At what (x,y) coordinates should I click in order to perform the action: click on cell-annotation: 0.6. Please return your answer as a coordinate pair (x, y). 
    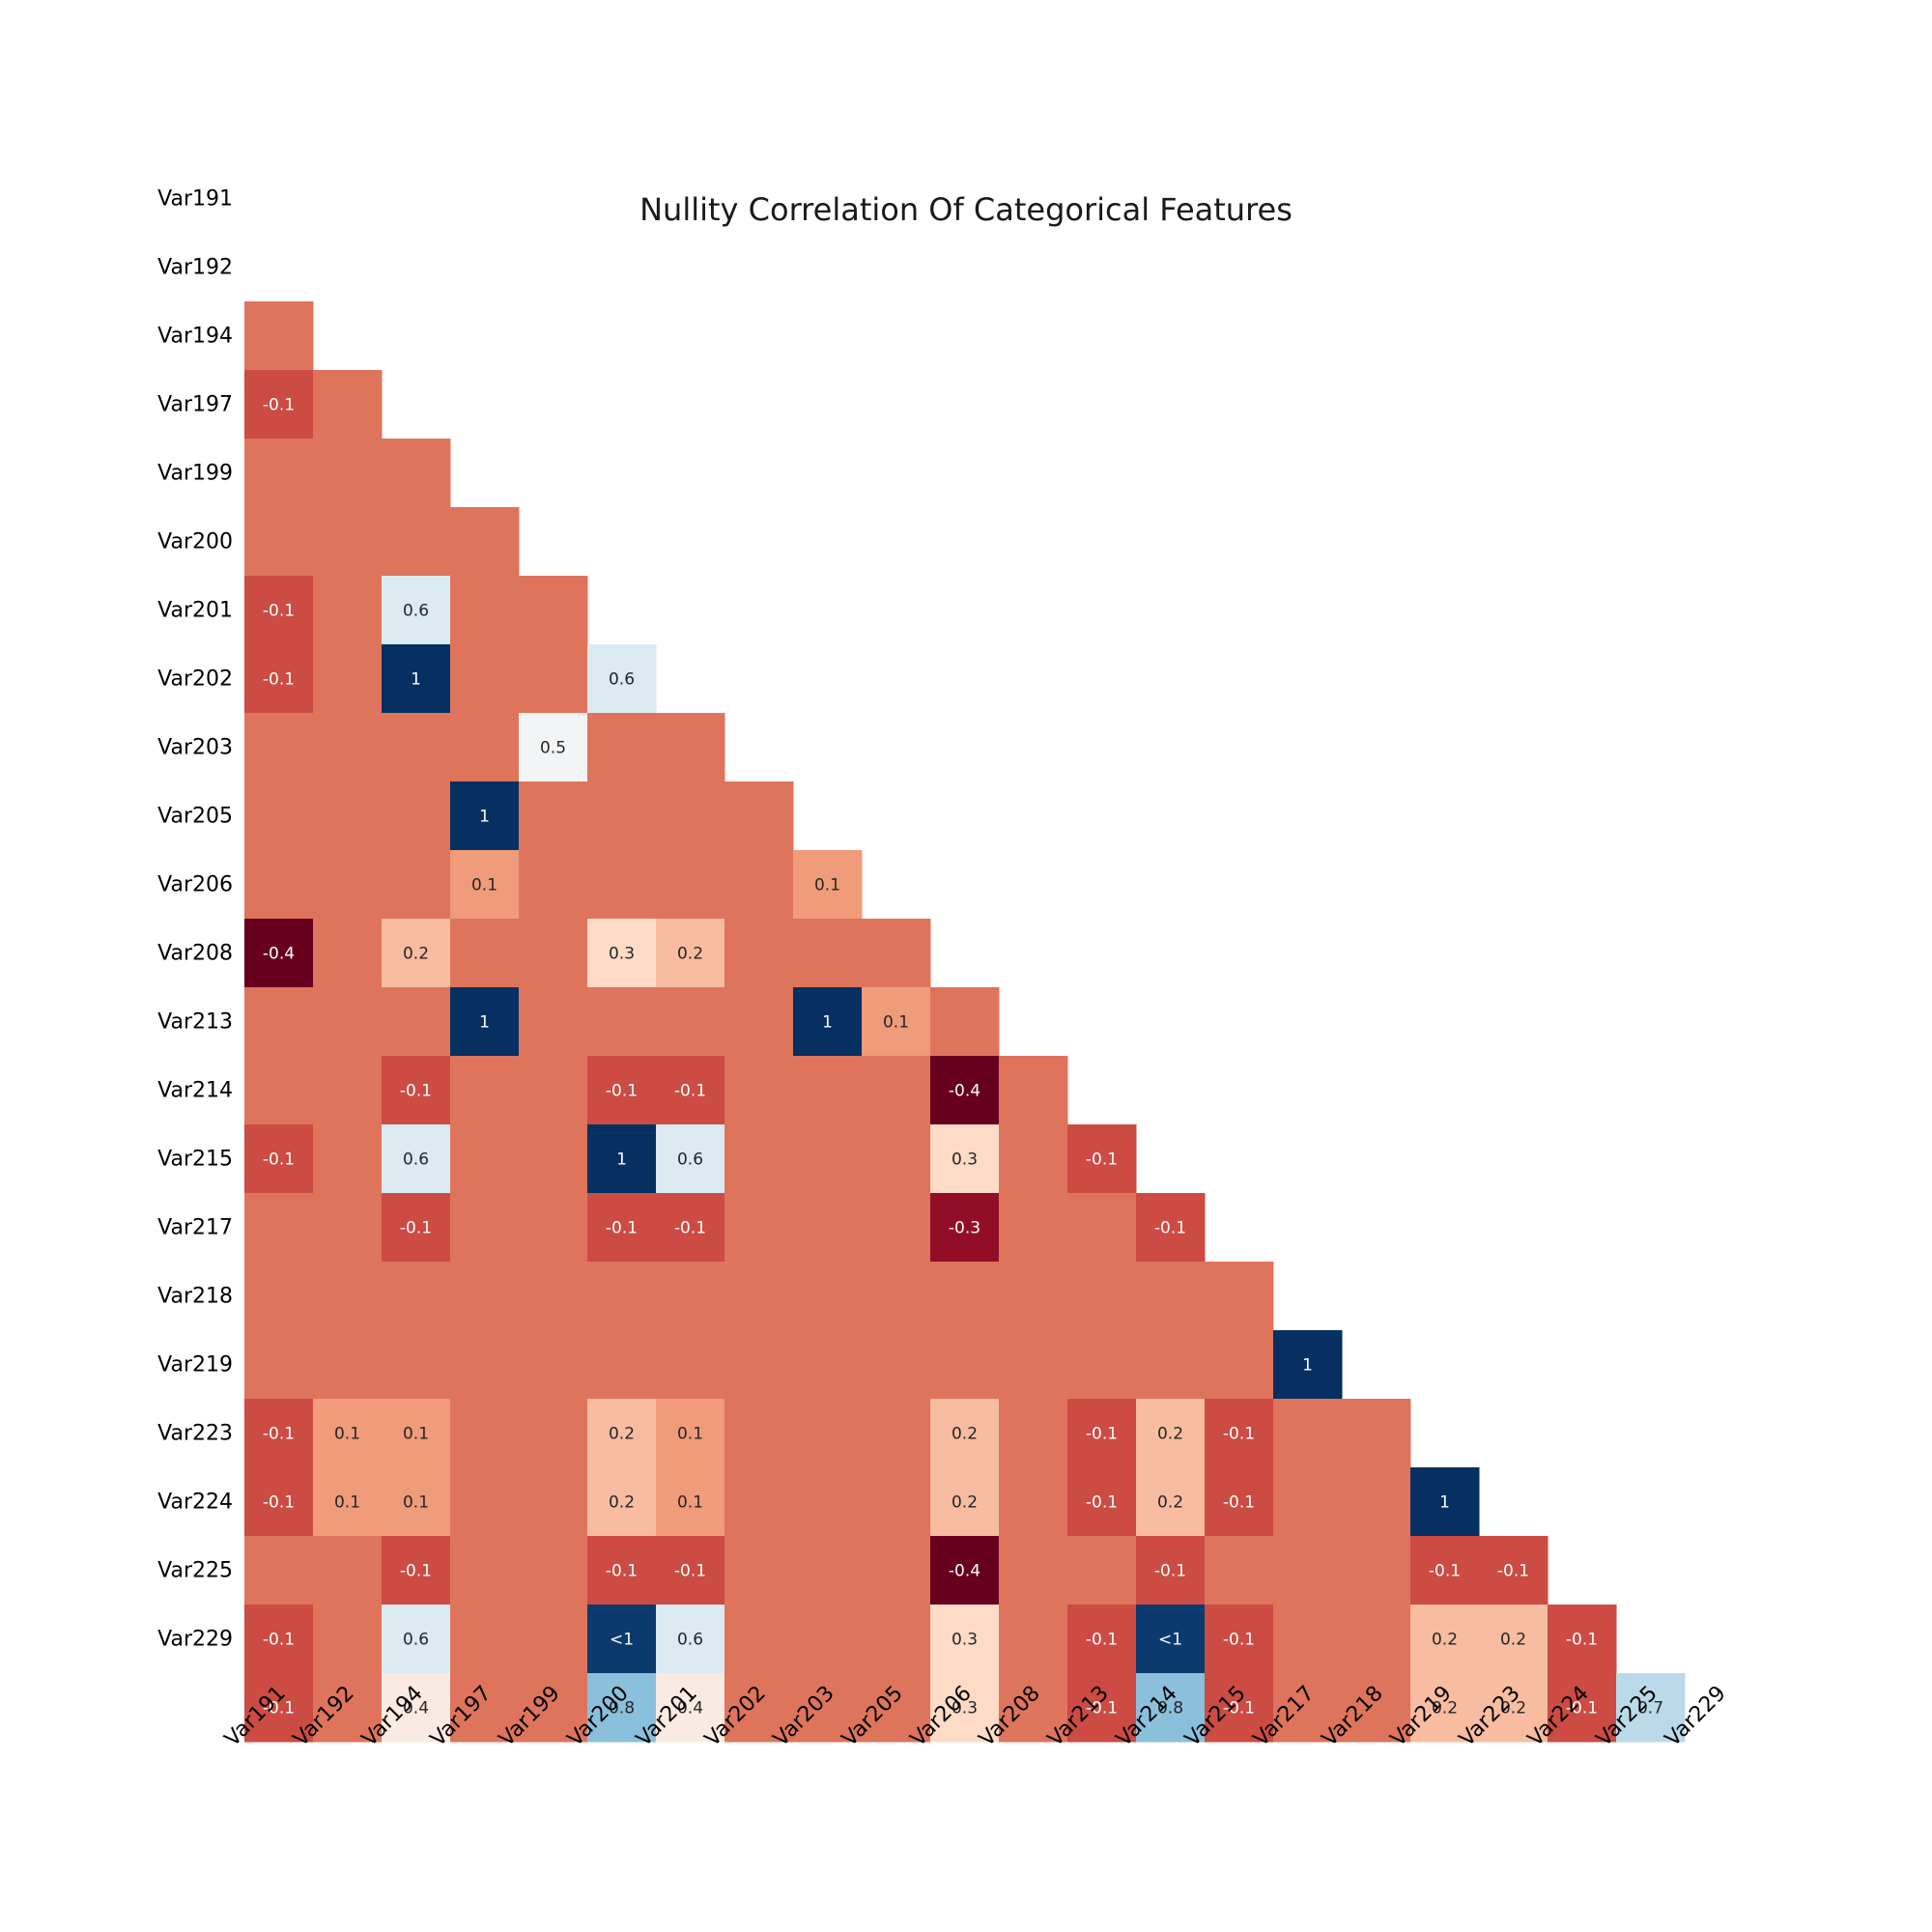
    Looking at the image, I should click on (416, 611).